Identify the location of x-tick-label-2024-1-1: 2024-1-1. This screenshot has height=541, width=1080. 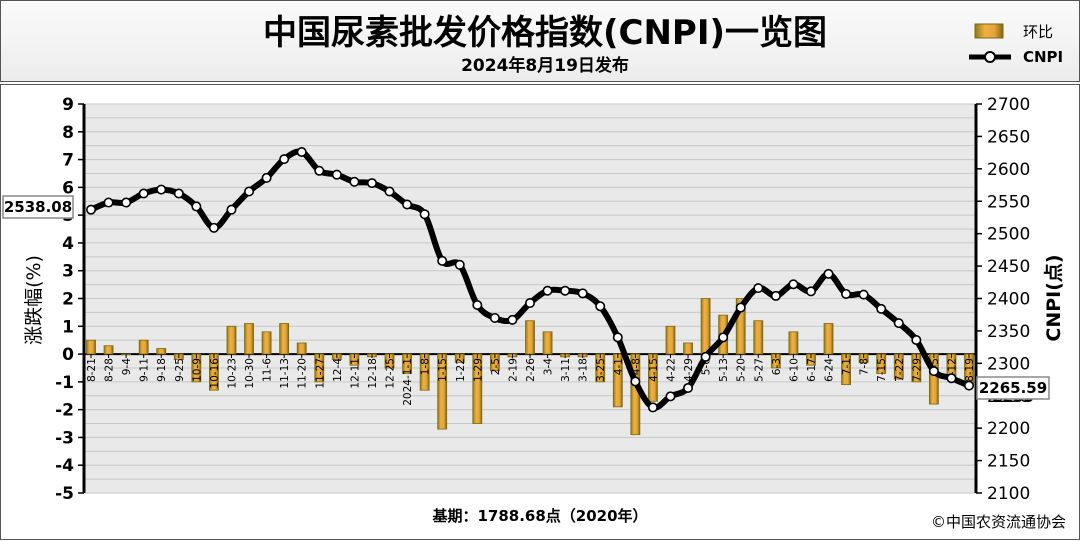
(408, 382).